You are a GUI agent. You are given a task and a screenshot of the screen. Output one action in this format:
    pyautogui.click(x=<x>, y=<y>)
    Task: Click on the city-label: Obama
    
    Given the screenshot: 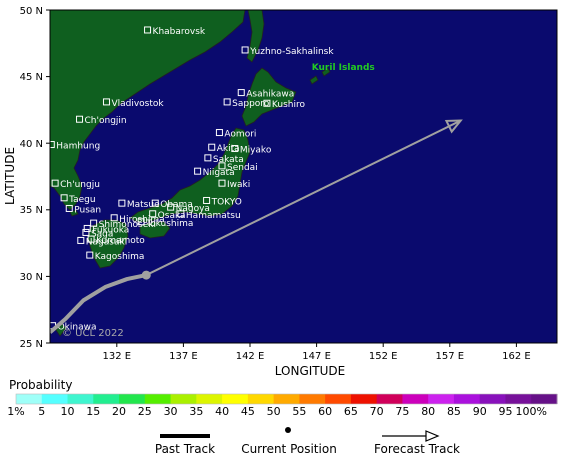 What is the action you would take?
    pyautogui.click(x=176, y=205)
    